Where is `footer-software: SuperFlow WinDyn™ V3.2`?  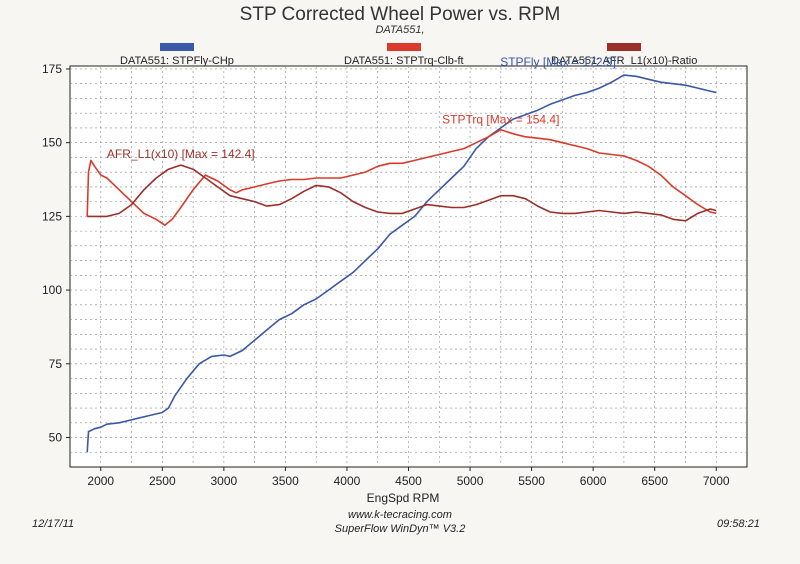 footer-software: SuperFlow WinDyn™ V3.2 is located at coordinates (400, 529).